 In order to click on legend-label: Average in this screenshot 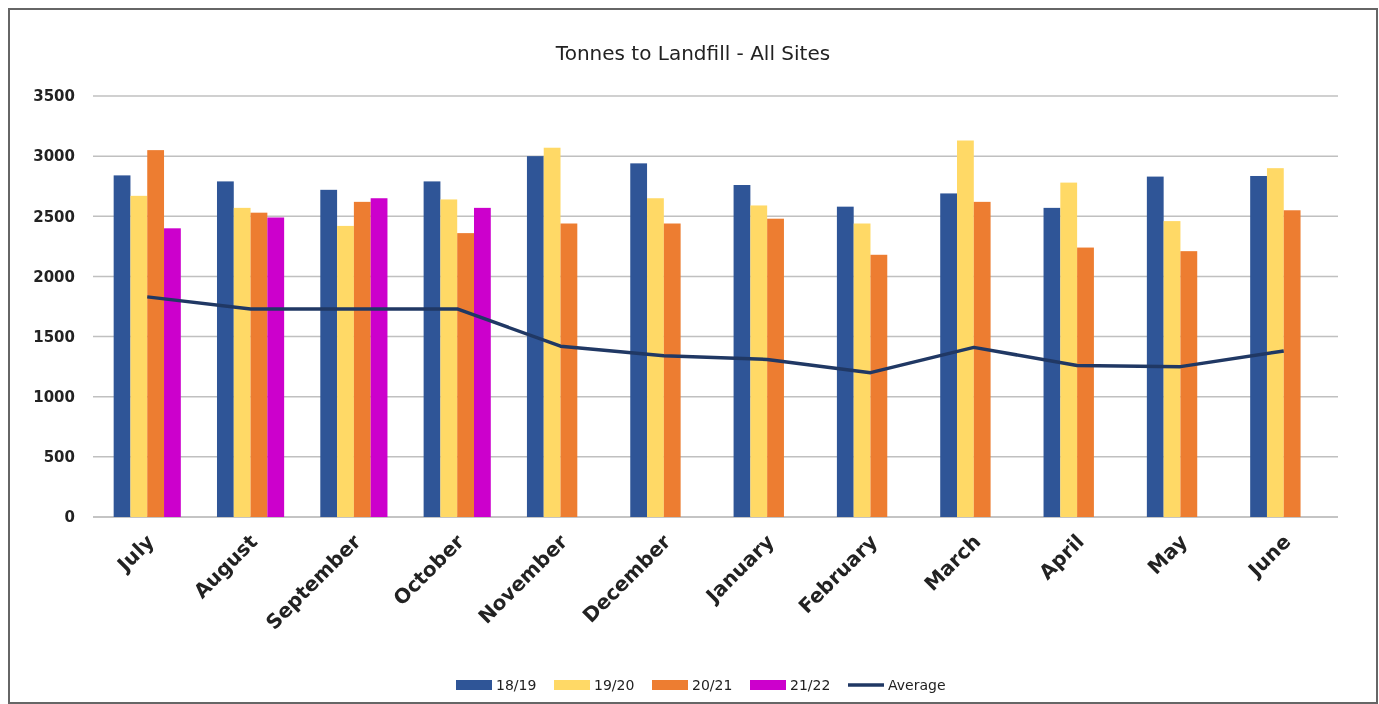, I will do `click(917, 684)`.